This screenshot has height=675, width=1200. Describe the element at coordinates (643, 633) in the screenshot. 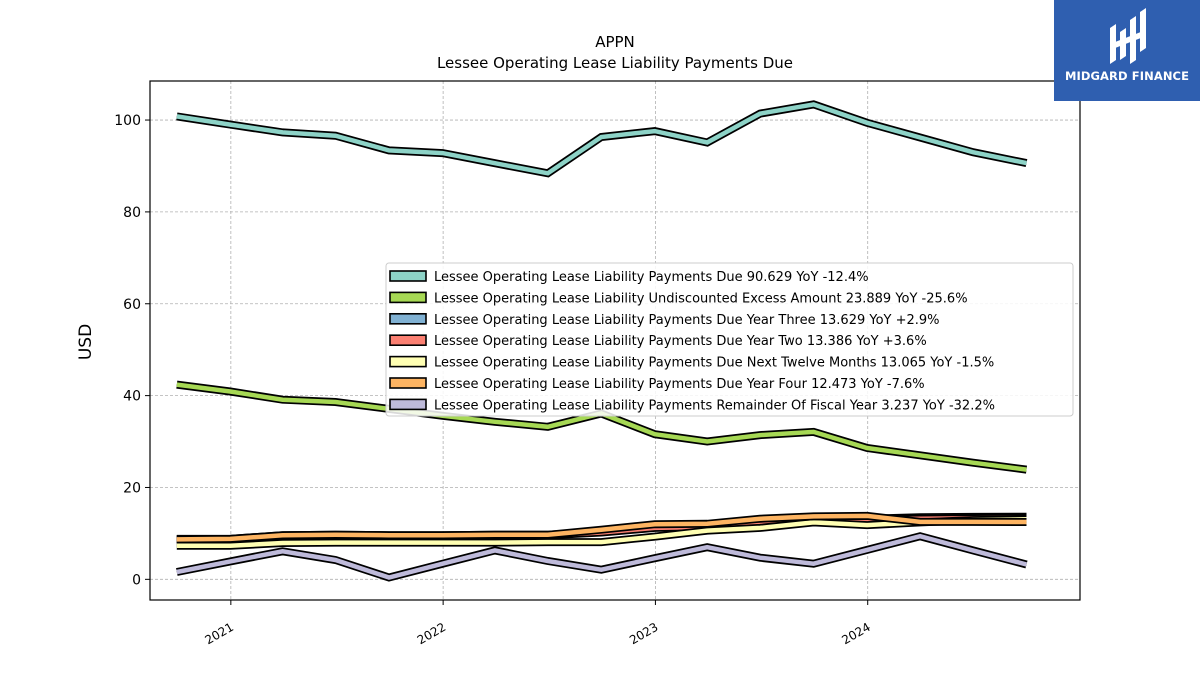

I see `x-tick-label: 2023` at that location.